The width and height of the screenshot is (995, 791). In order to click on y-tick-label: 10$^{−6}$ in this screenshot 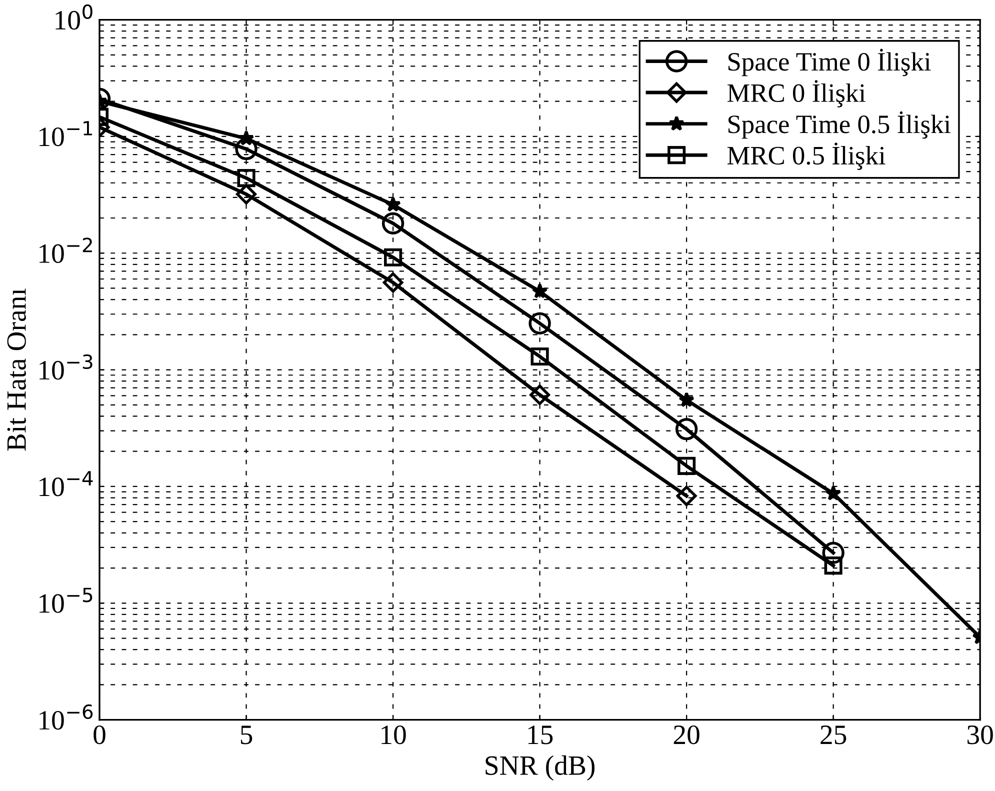, I will do `click(66, 717)`.